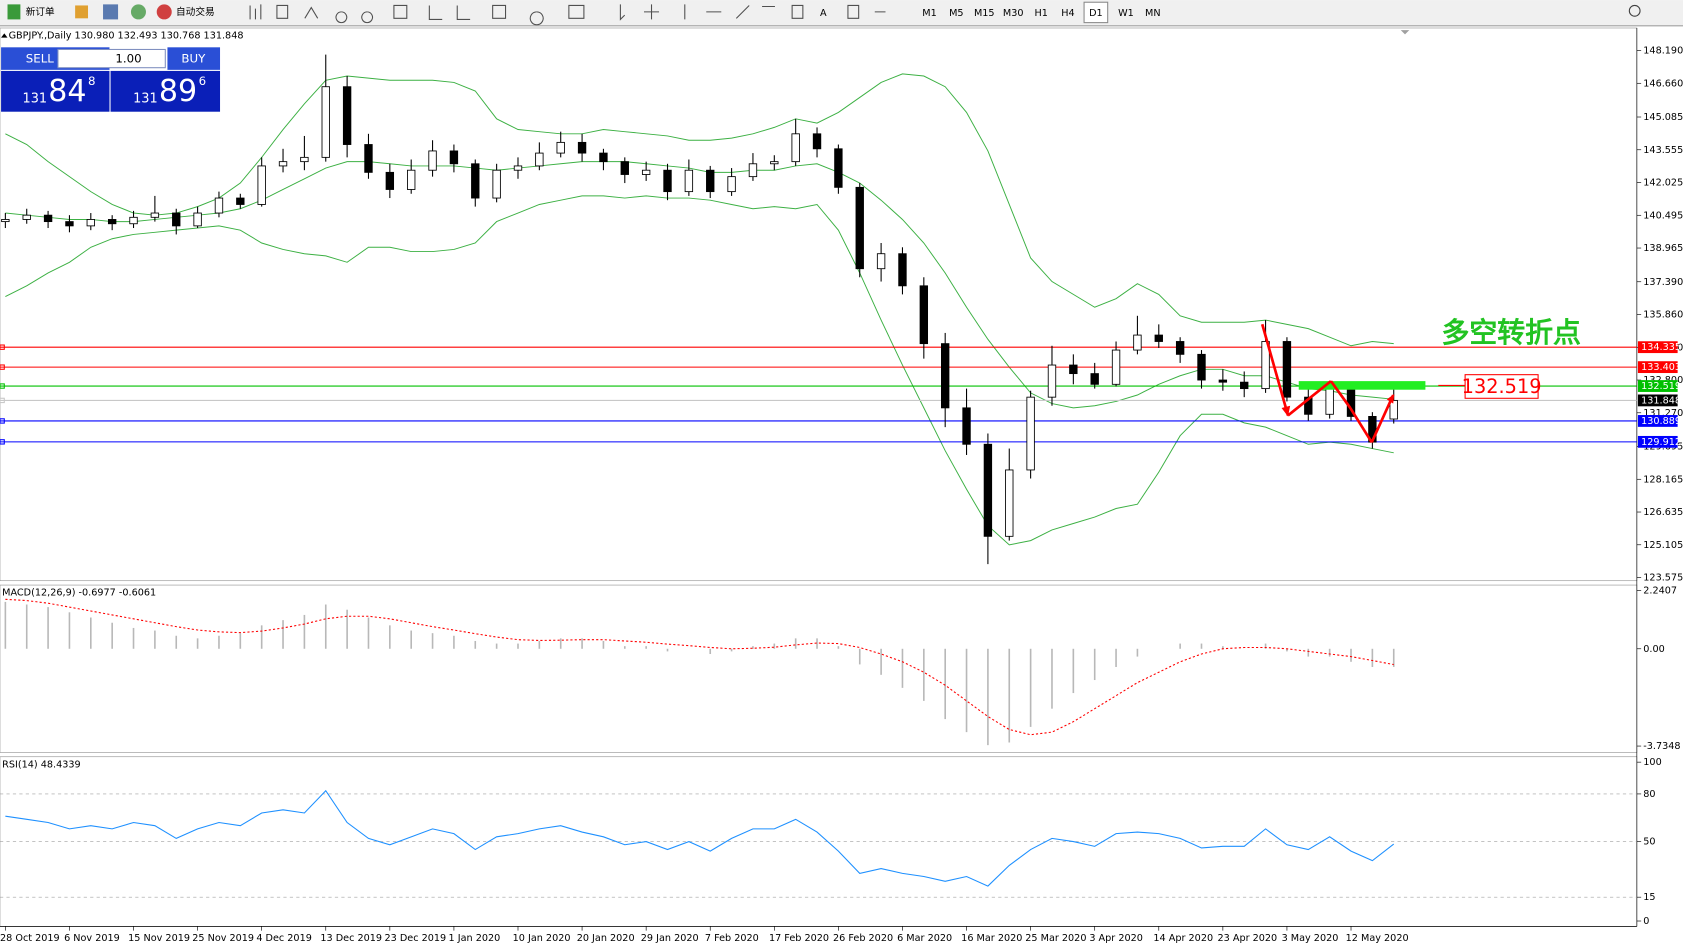 Image resolution: width=1683 pixels, height=949 pixels. Describe the element at coordinates (1663, 479) in the screenshot. I see `y-tick-label: 128.165` at that location.